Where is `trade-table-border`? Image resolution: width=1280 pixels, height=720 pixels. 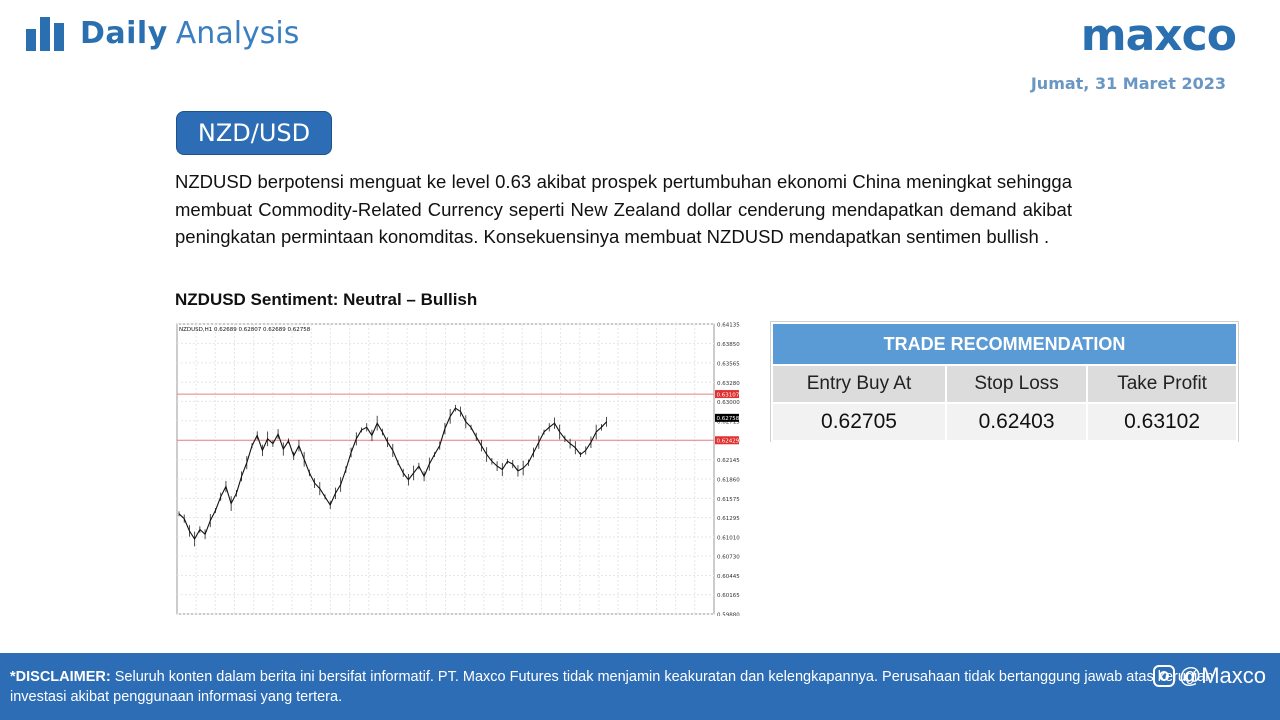 trade-table-border is located at coordinates (1004, 381).